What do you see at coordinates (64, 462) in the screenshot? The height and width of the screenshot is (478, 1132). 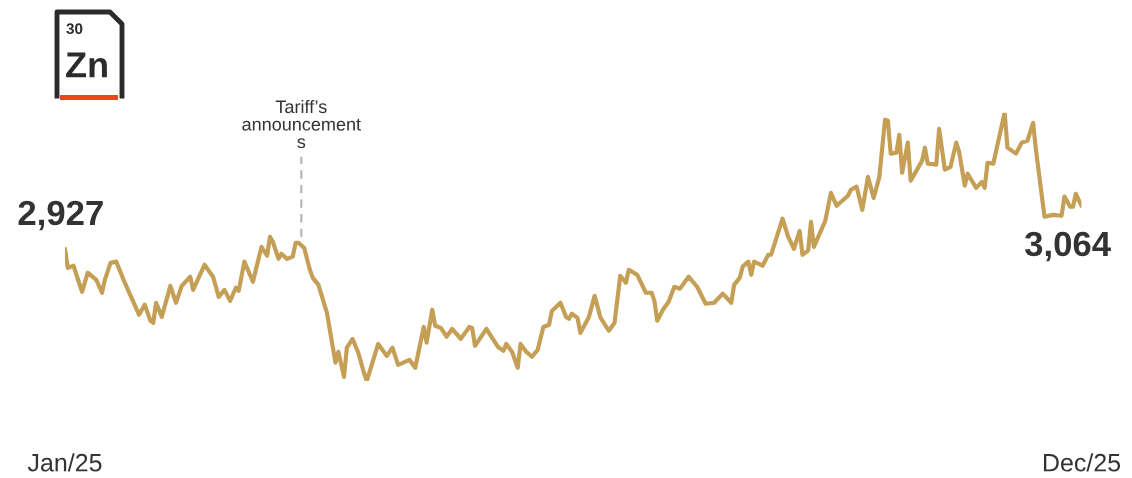 I see `x-tick-label: Jan/25` at bounding box center [64, 462].